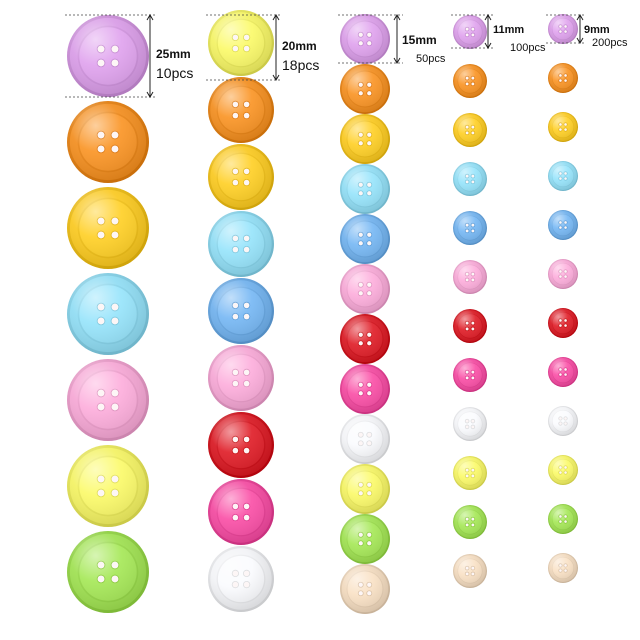  What do you see at coordinates (470, 473) in the screenshot?
I see `button-lemon-11mm` at bounding box center [470, 473].